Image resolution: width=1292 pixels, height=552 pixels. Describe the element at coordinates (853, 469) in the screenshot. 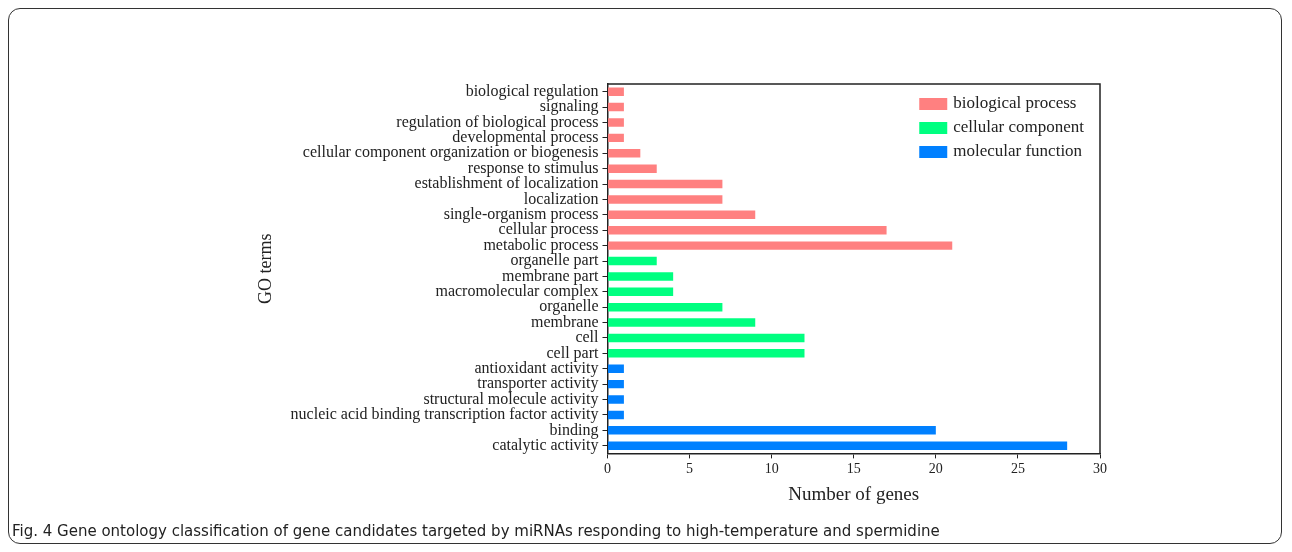

I see `x-tick-label: 15` at that location.